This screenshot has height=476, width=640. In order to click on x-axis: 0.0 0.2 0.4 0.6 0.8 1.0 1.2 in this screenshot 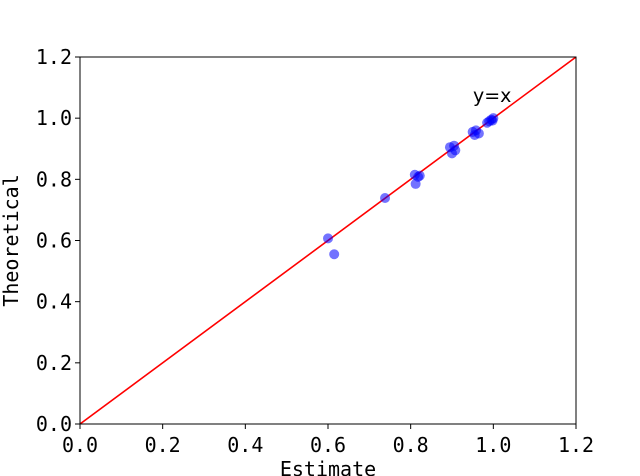, I will do `click(328, 440)`.